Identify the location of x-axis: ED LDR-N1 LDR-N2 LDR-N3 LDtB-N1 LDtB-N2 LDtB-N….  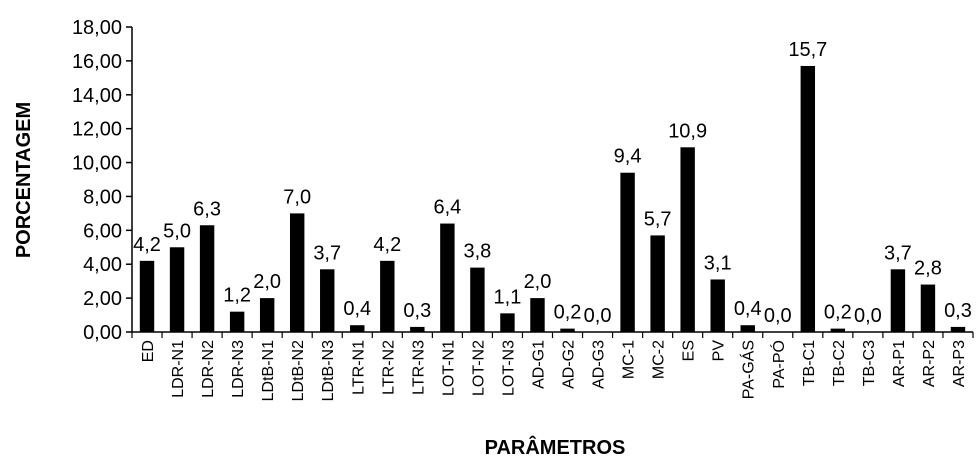
(552, 366).